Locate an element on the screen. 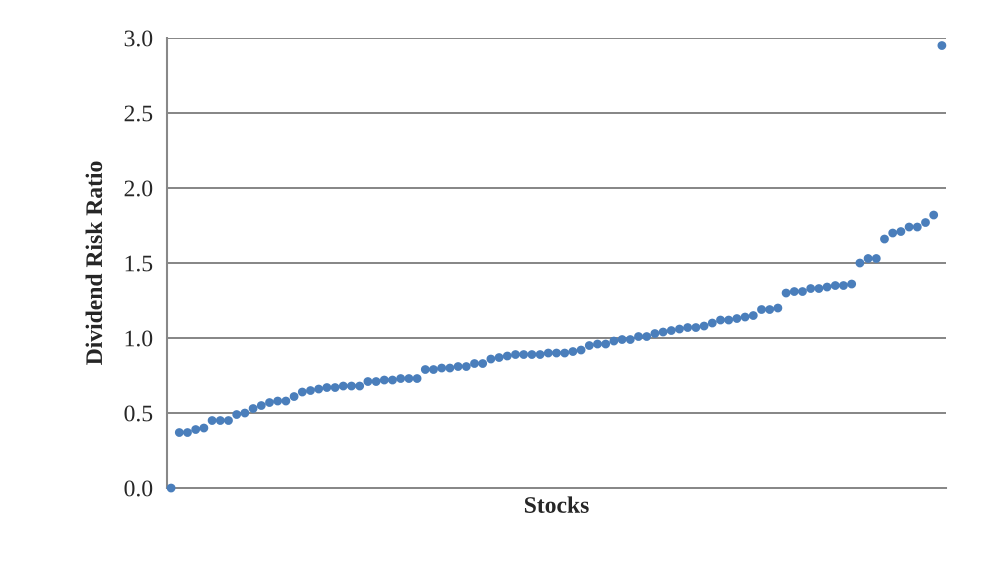 The width and height of the screenshot is (999, 569). y-tick-label: 0.0 is located at coordinates (138, 488).